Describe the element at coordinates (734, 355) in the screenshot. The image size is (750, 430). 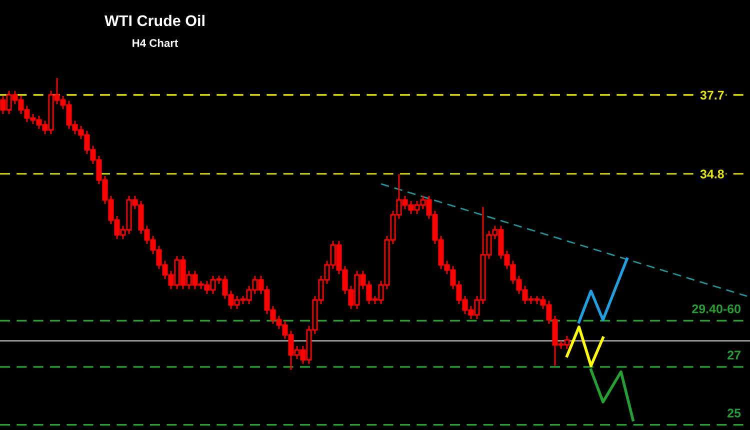
I see `annotation: 27` at that location.